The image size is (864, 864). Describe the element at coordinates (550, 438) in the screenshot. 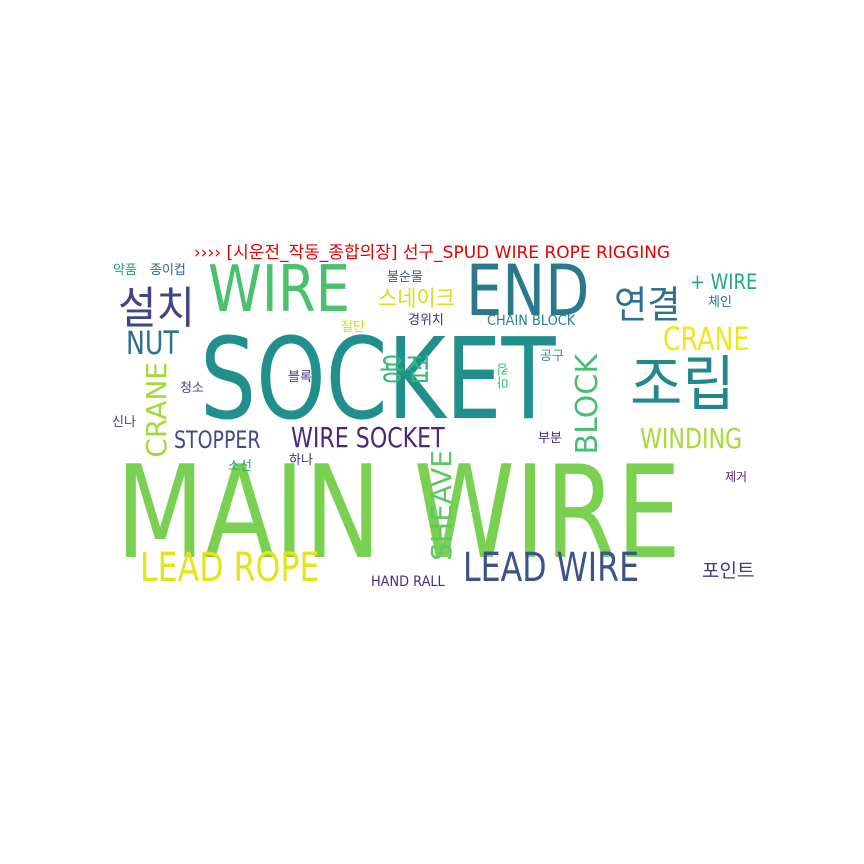

I see `word-bubun: 부분` at that location.